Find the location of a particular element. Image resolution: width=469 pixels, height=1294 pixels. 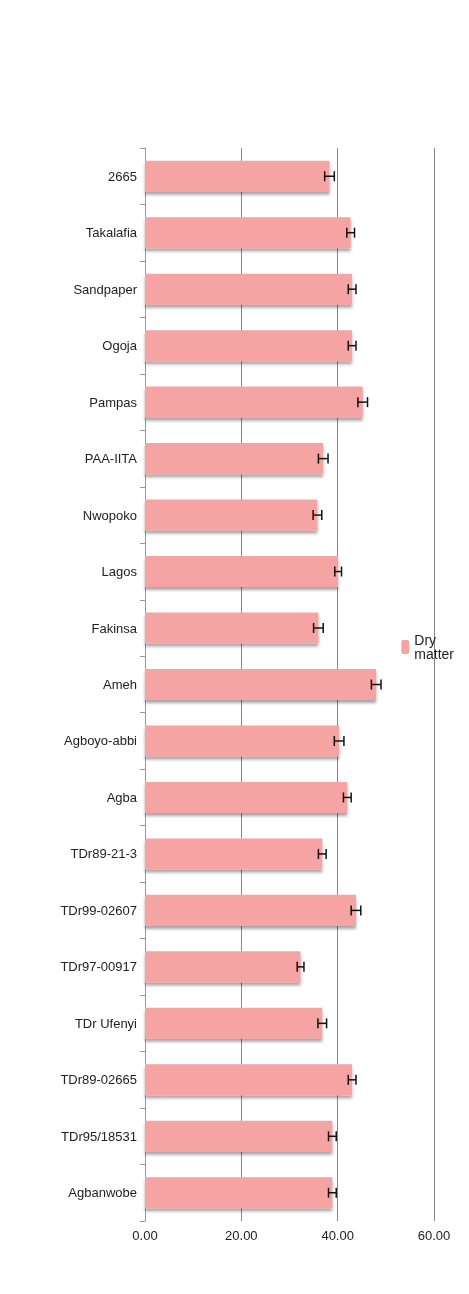

x-tick-label: 0.00 is located at coordinates (145, 1235).